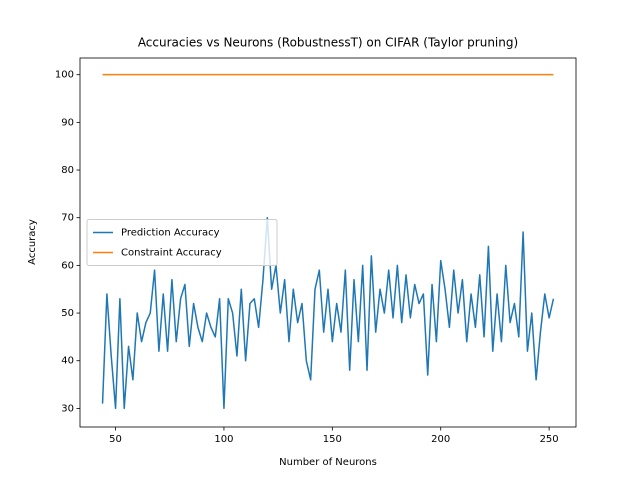  What do you see at coordinates (182, 242) in the screenshot?
I see `legend-box` at bounding box center [182, 242].